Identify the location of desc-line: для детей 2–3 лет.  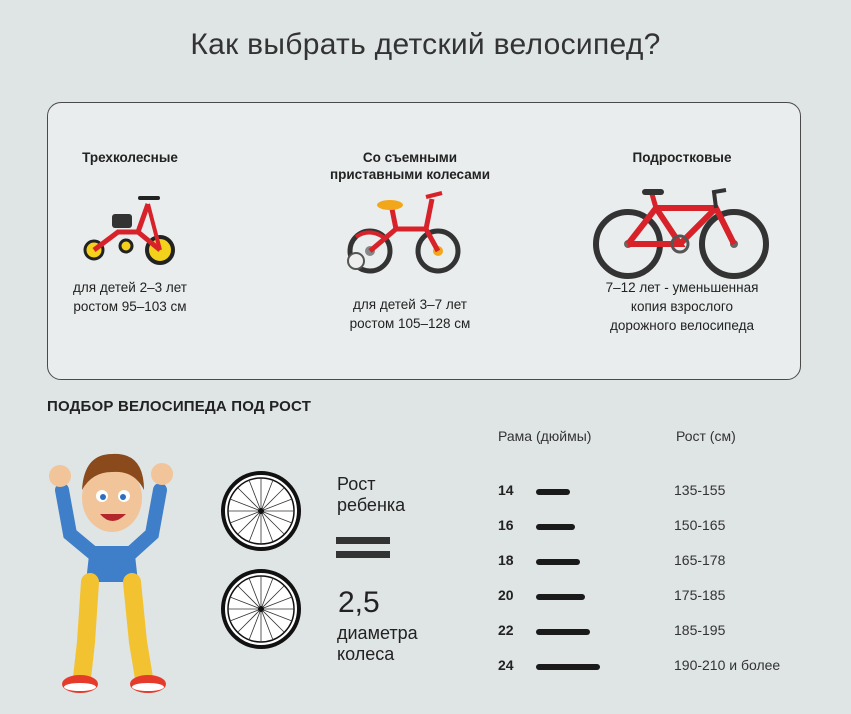
(130, 287).